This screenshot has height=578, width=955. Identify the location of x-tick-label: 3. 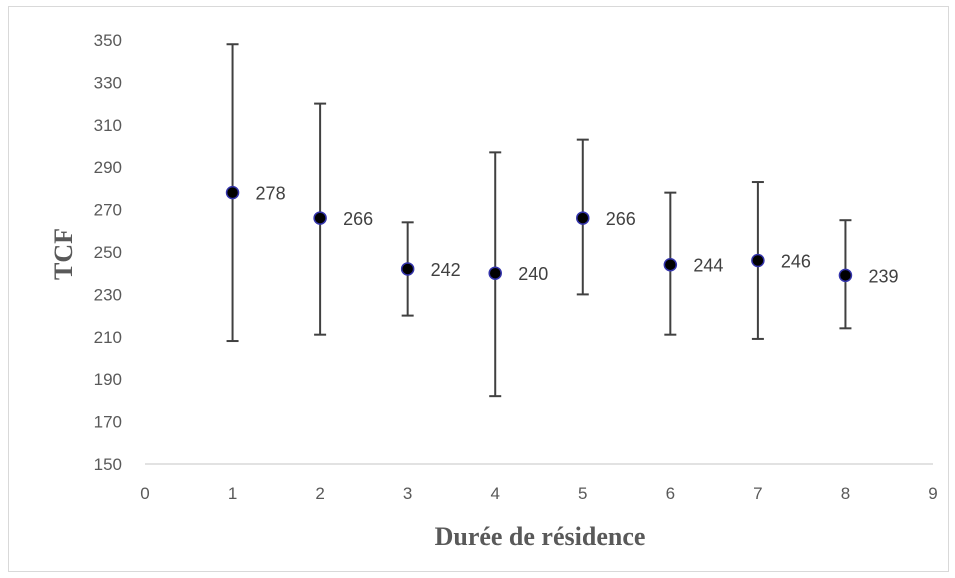
(407, 493).